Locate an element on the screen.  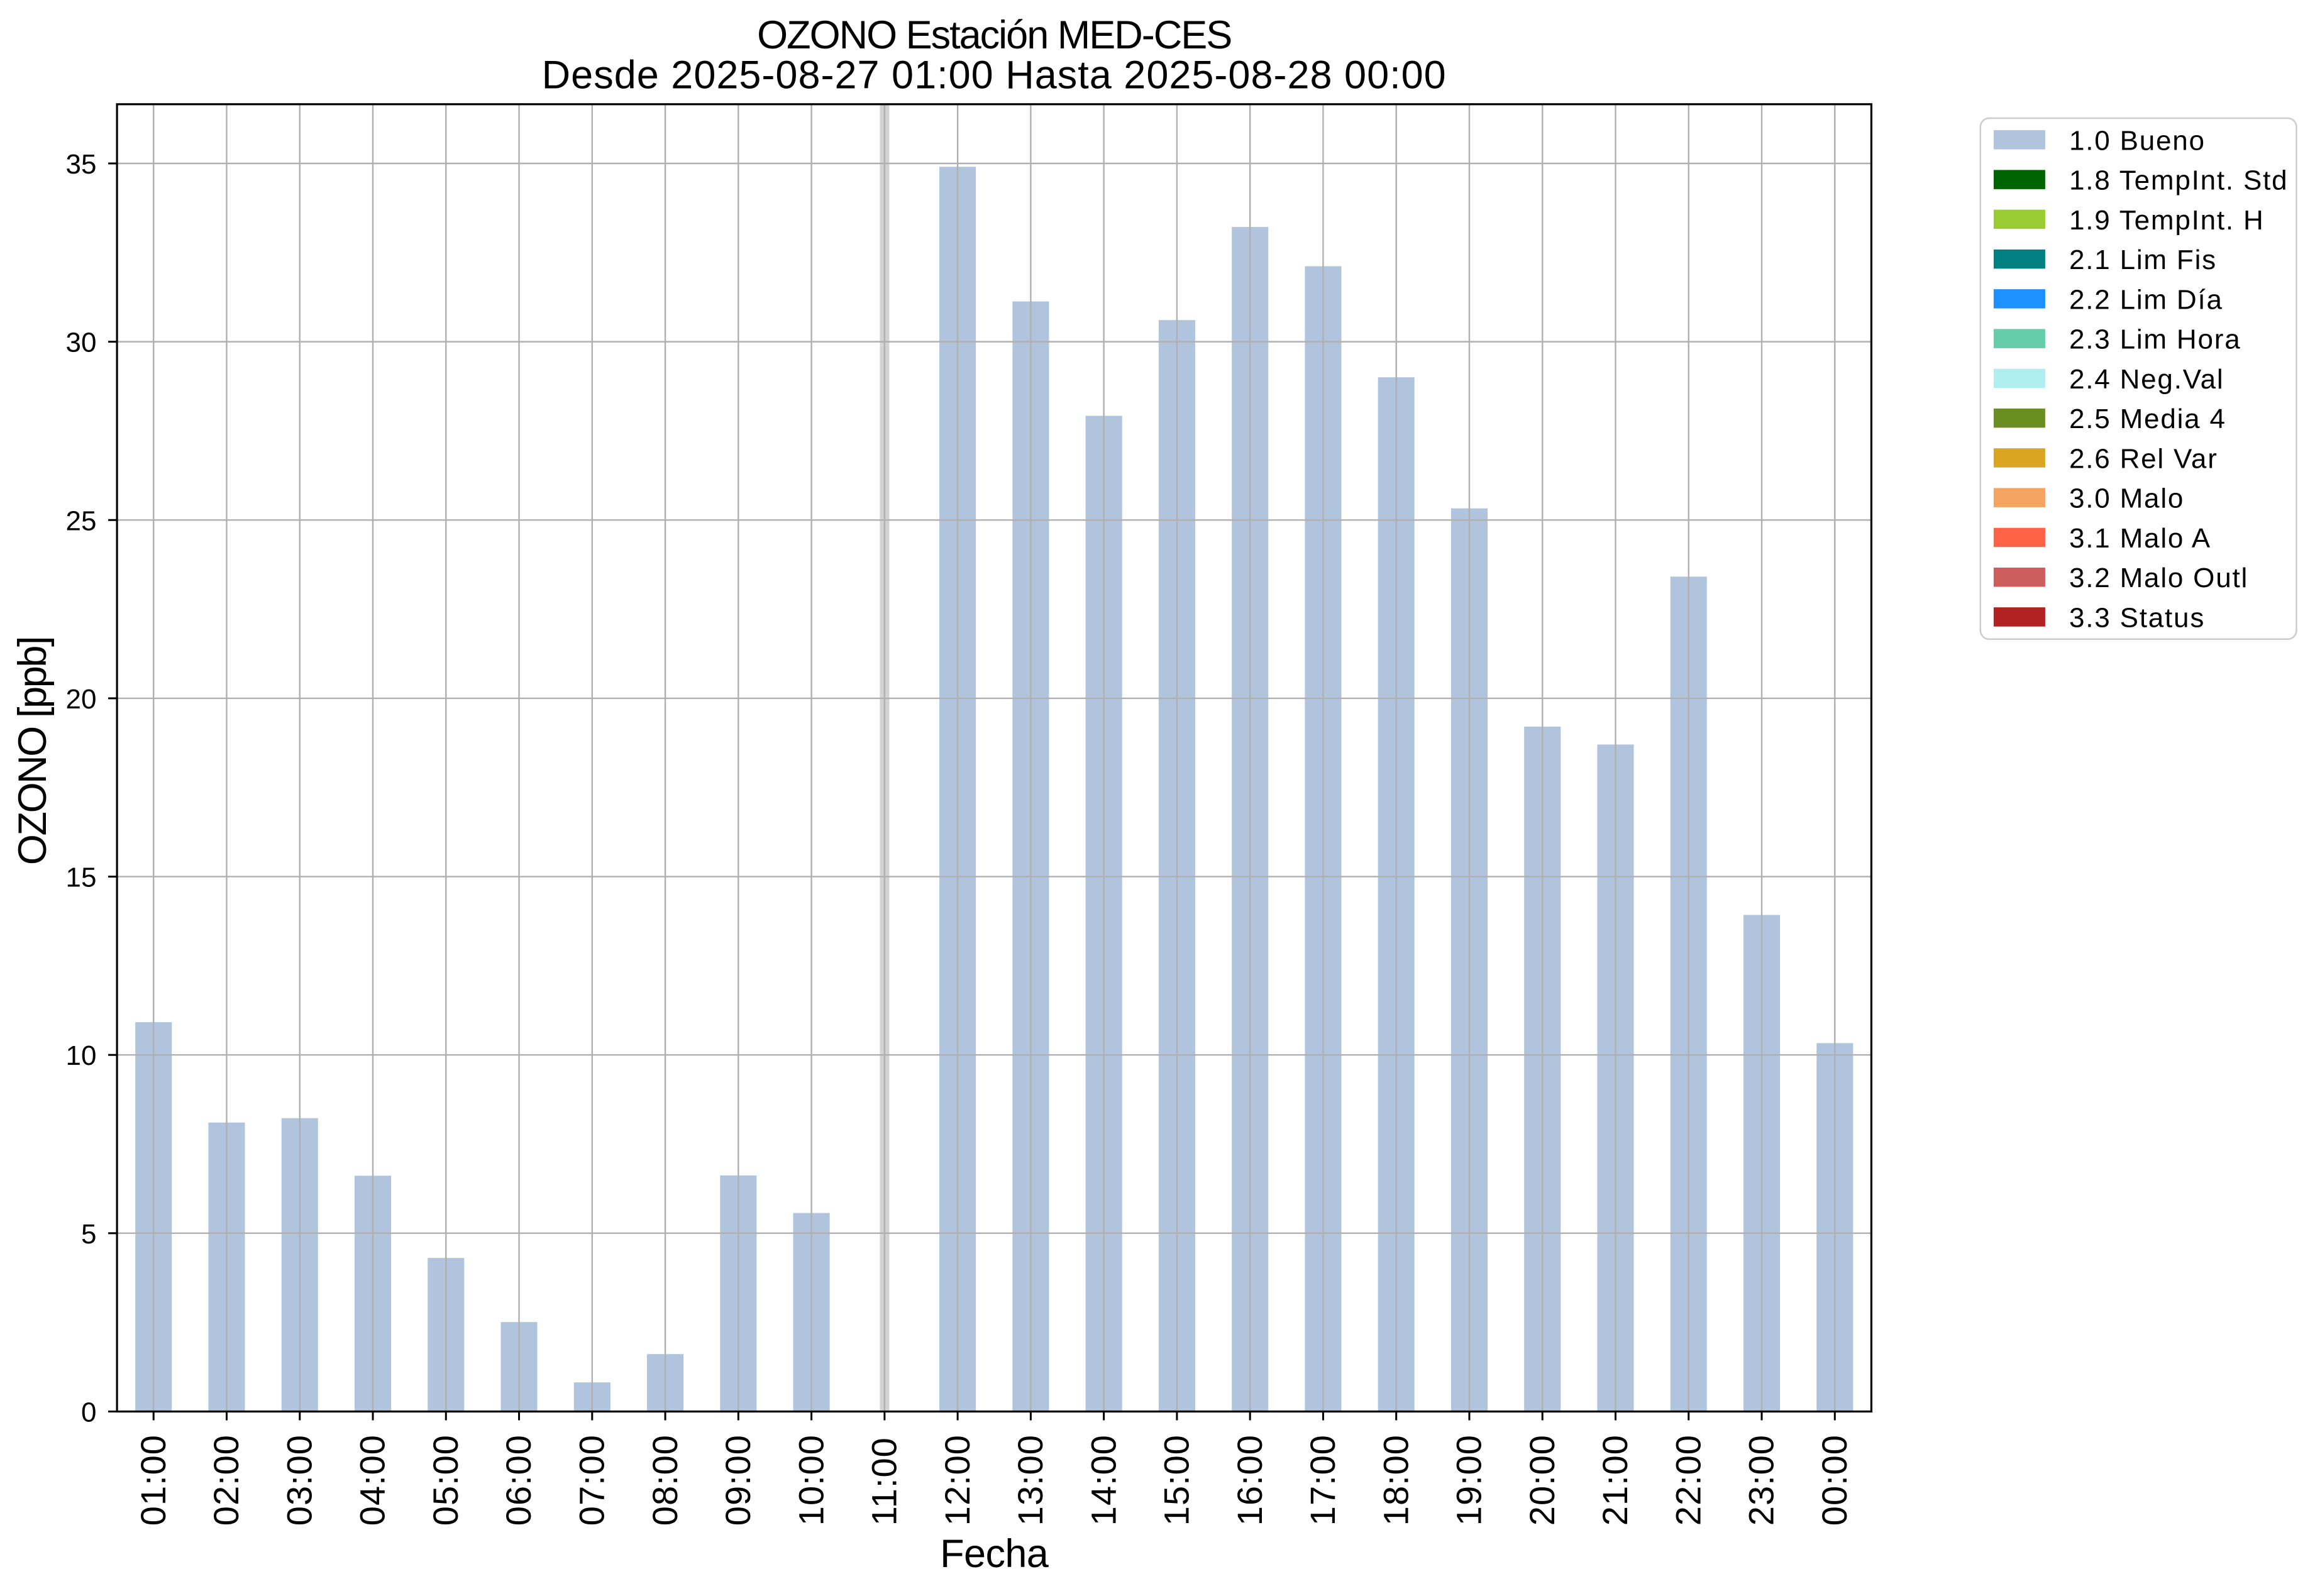
svg-text: 10:00 is located at coordinates (811, 1480).